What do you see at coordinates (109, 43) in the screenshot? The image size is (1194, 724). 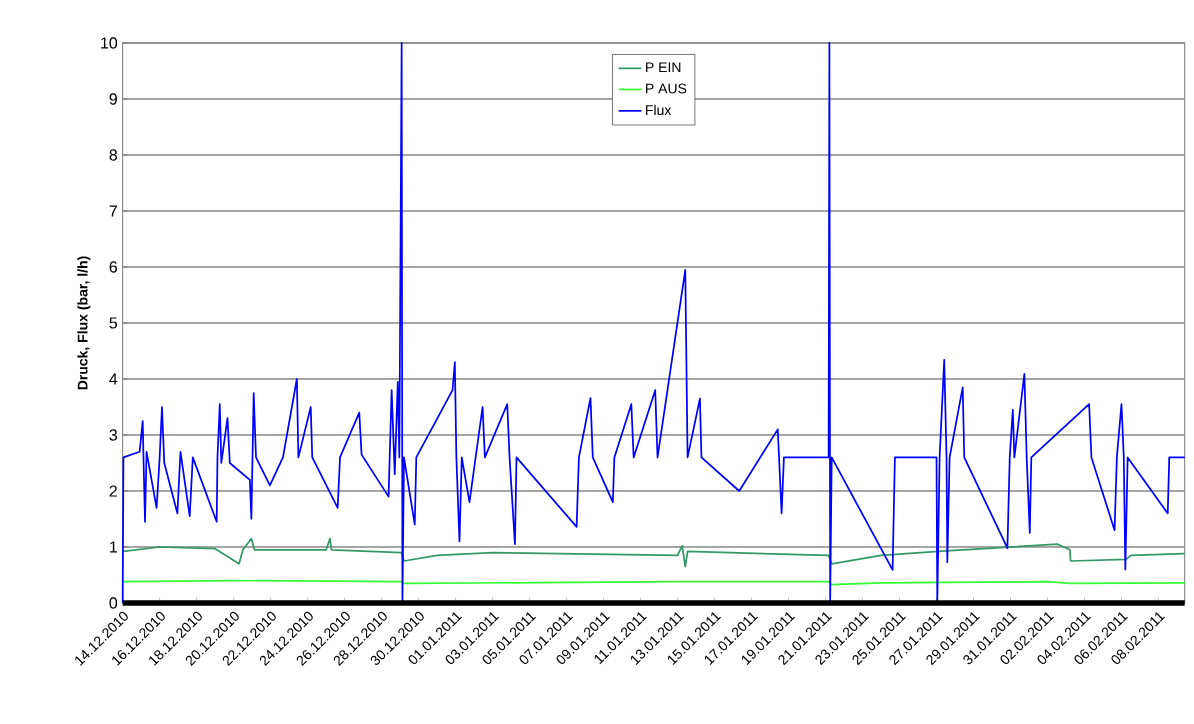 I see `y-tick-label: 10` at bounding box center [109, 43].